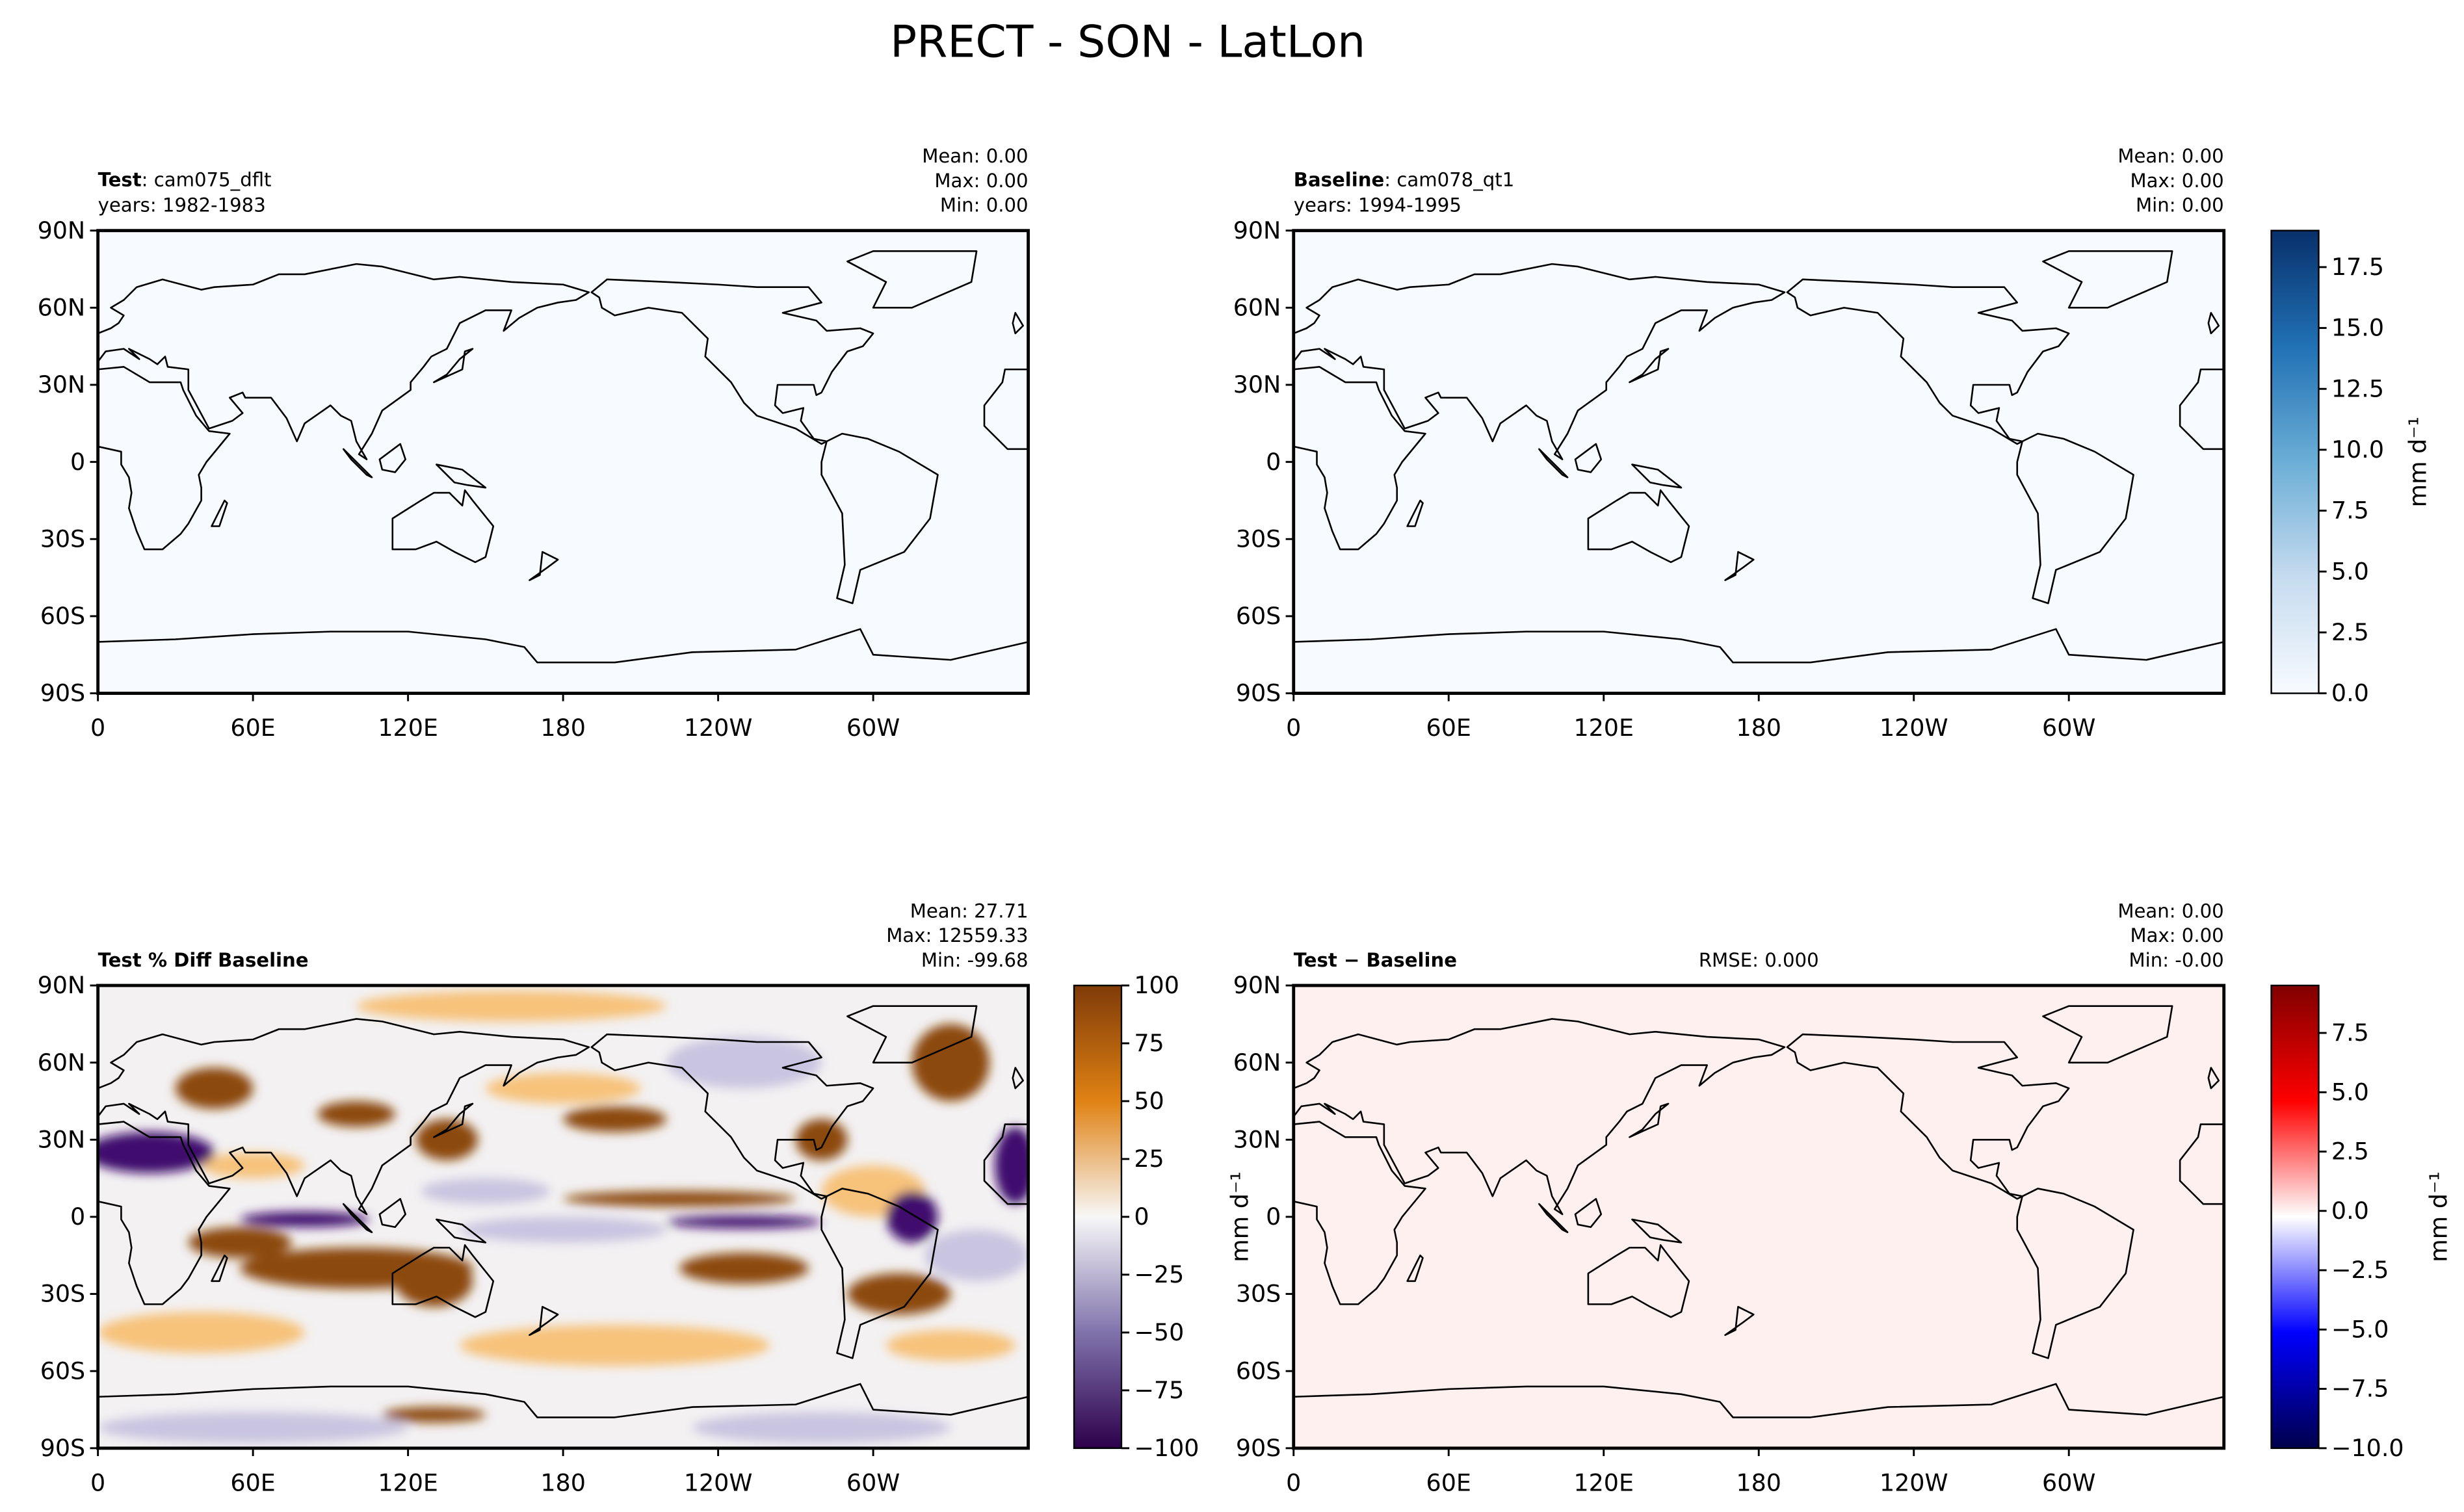 The height and width of the screenshot is (1512, 2464). I want to click on panel-title: Baseline: cam078_qt1, so click(1404, 180).